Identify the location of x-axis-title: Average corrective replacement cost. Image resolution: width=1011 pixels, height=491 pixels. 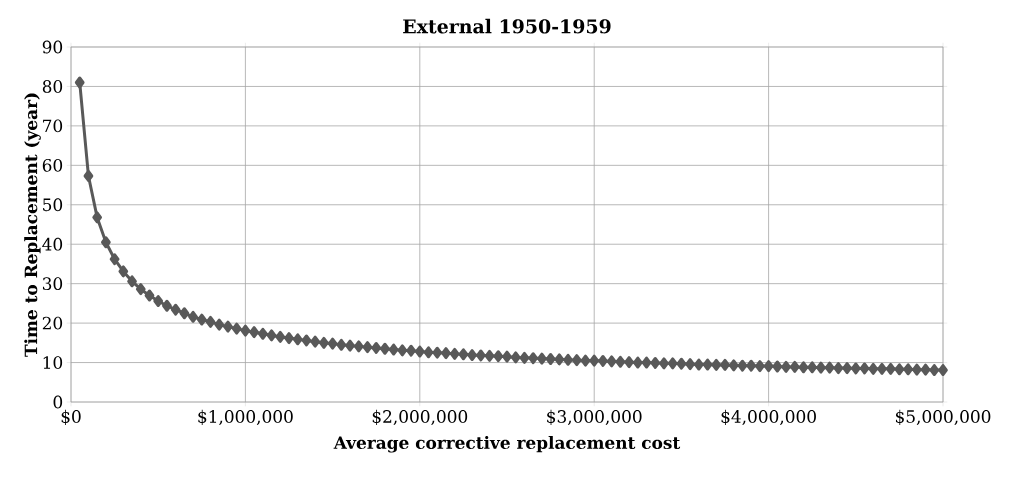
(507, 444).